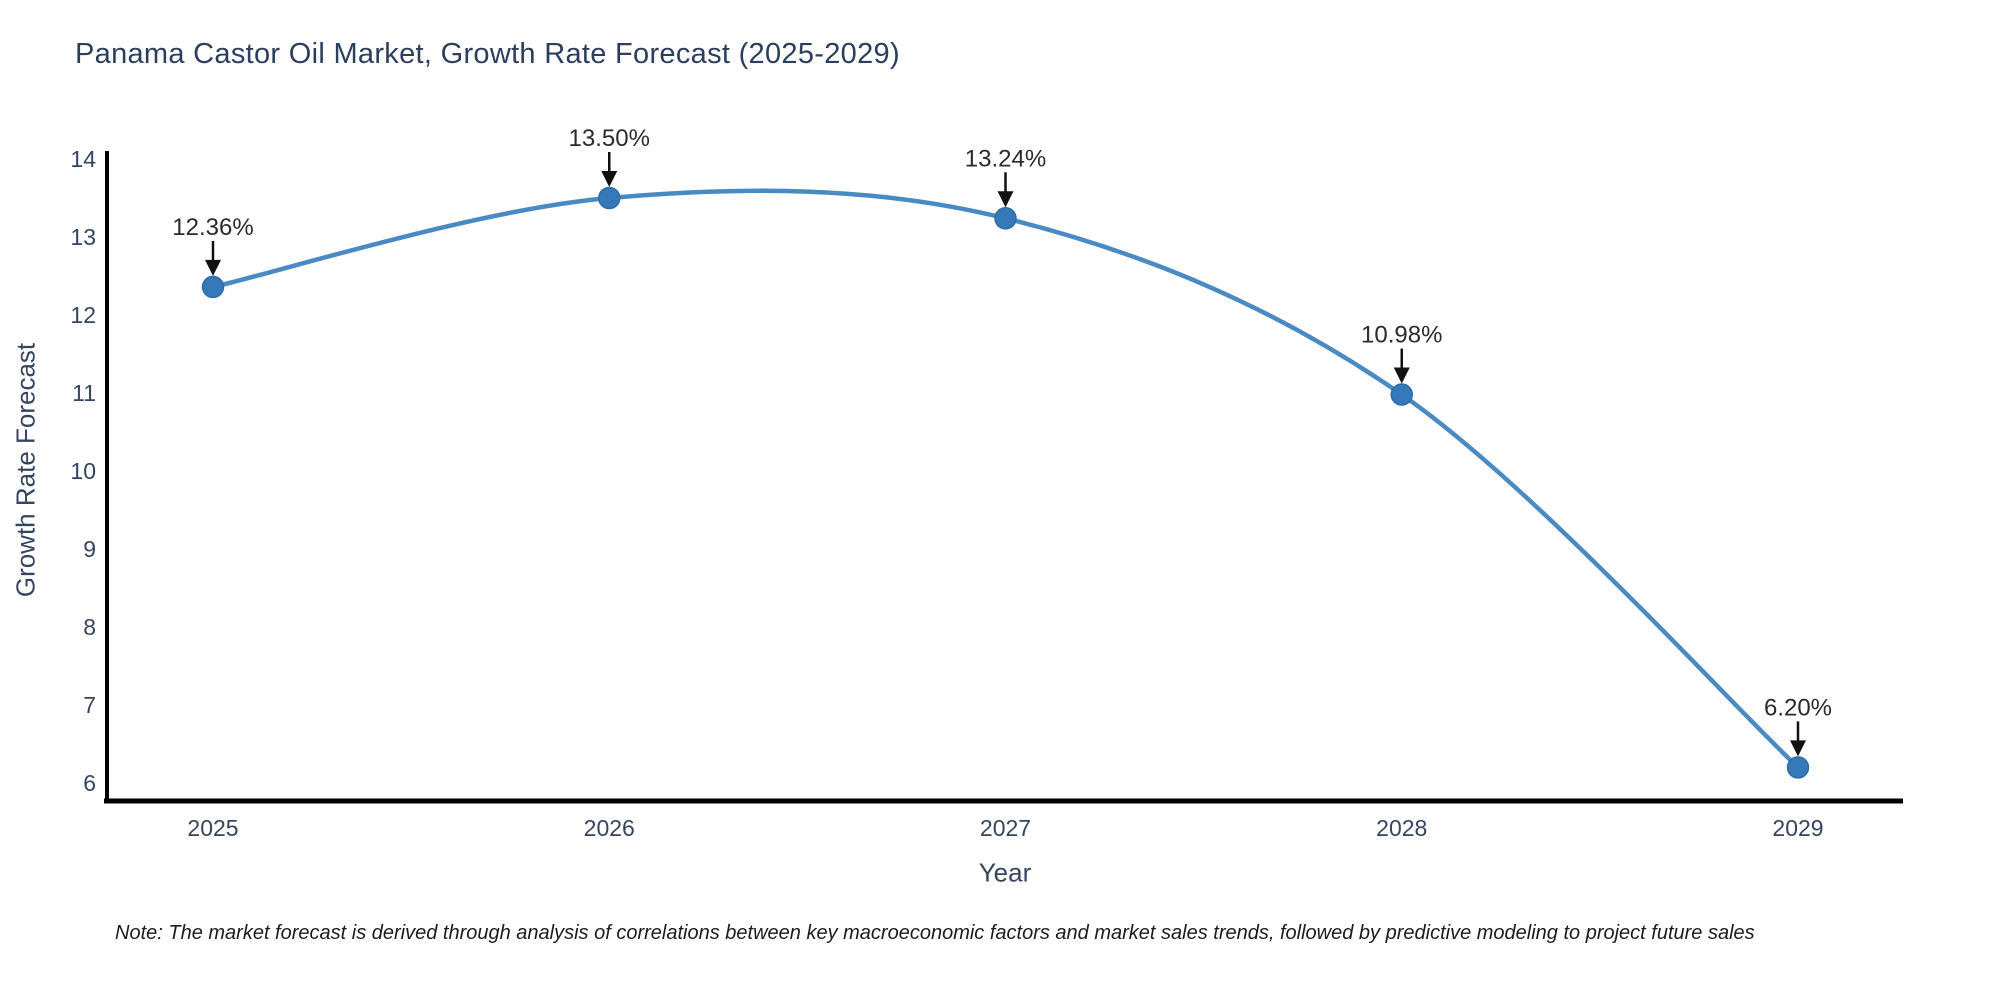 The image size is (2000, 1000). Describe the element at coordinates (1798, 767) in the screenshot. I see `data-point-marker-2029` at that location.